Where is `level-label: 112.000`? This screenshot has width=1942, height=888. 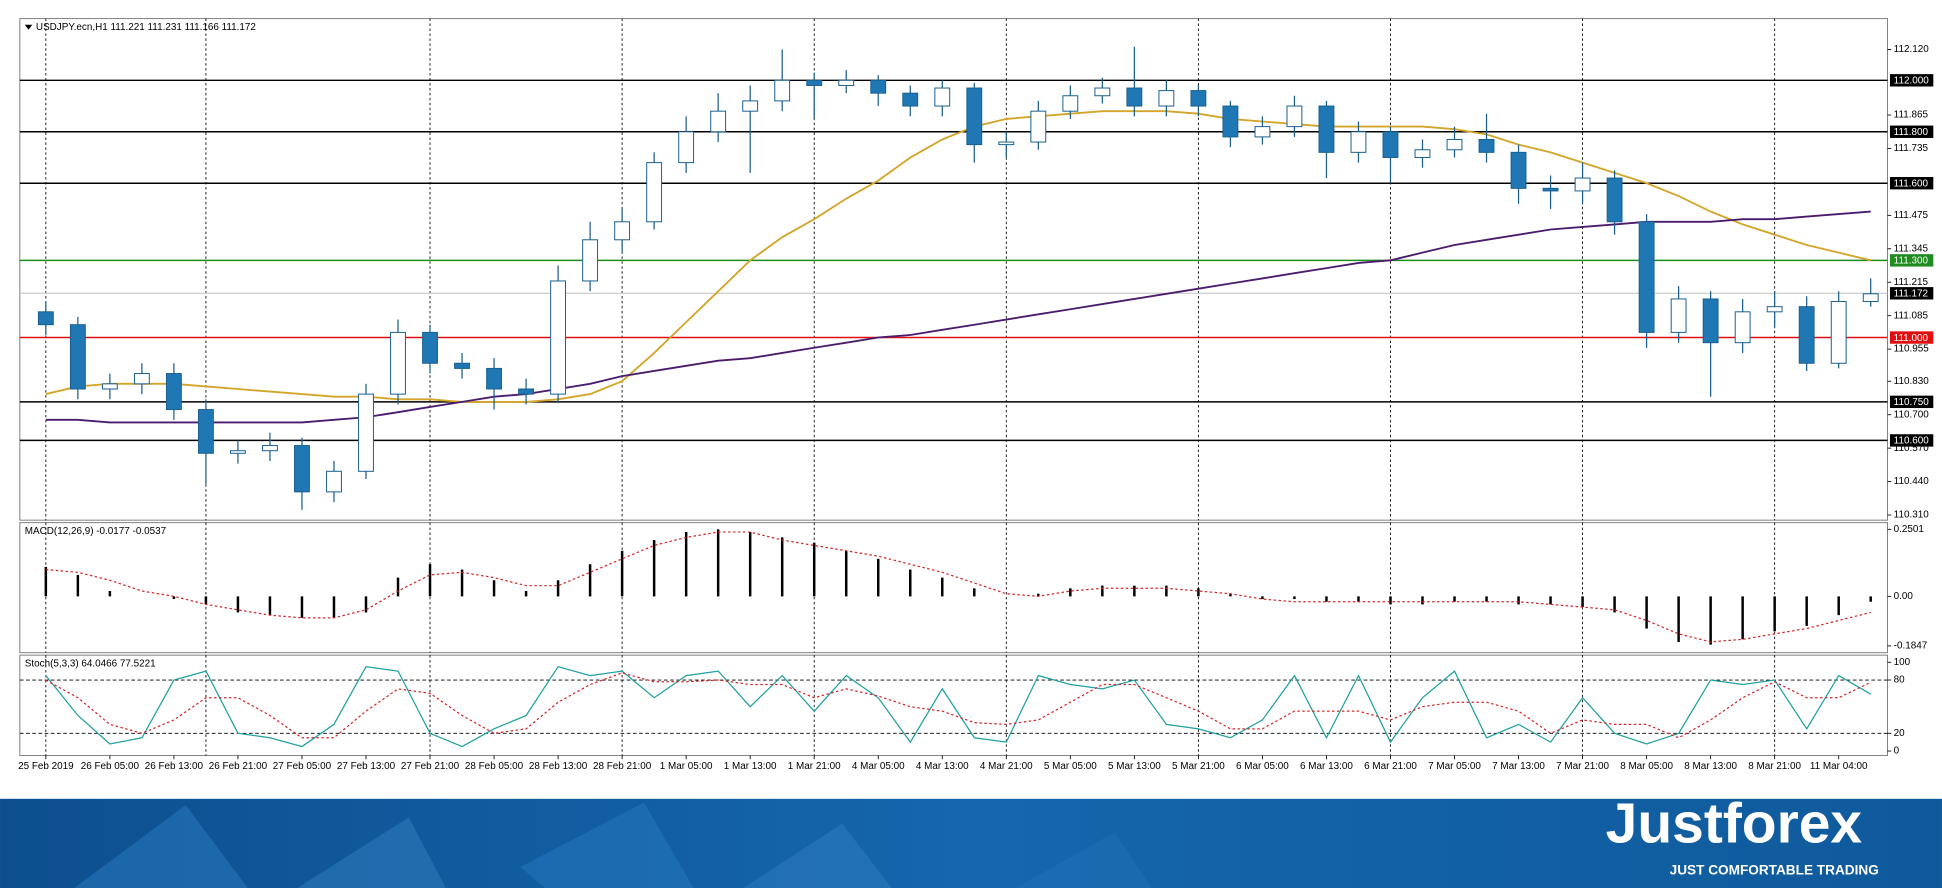 level-label: 112.000 is located at coordinates (1912, 81).